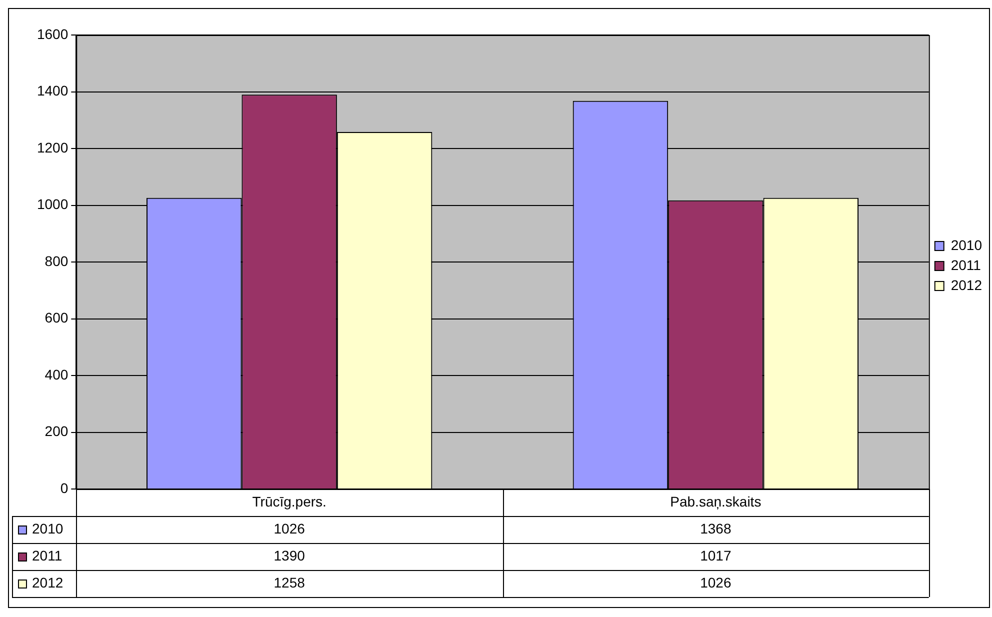  Describe the element at coordinates (56, 374) in the screenshot. I see `y-tick-label: 400` at that location.